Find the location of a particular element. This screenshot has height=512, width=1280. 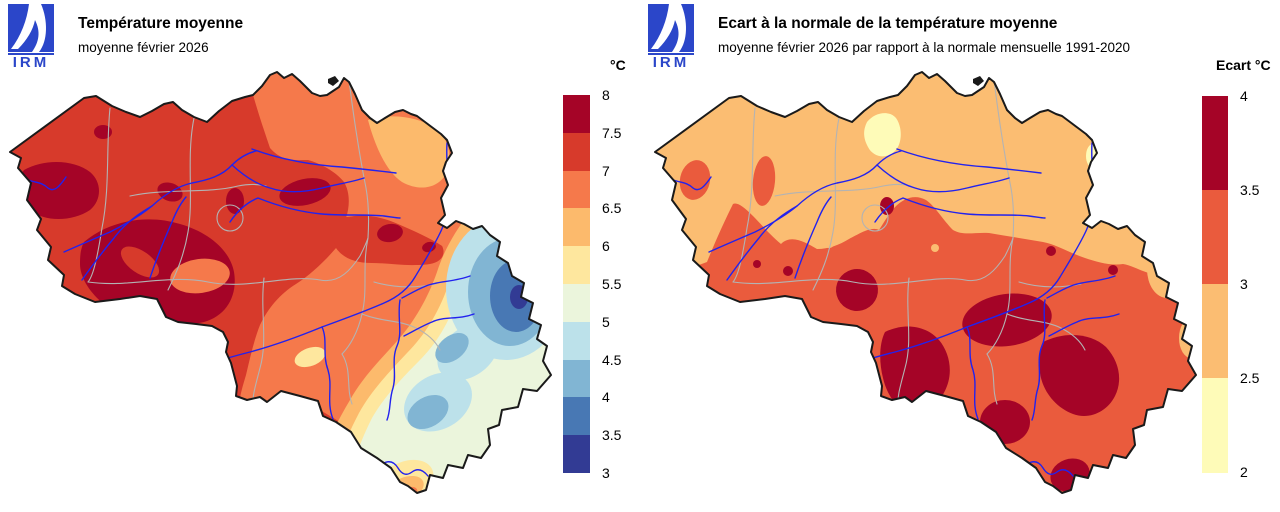

colorbar-tick-label: 2 is located at coordinates (1244, 472).